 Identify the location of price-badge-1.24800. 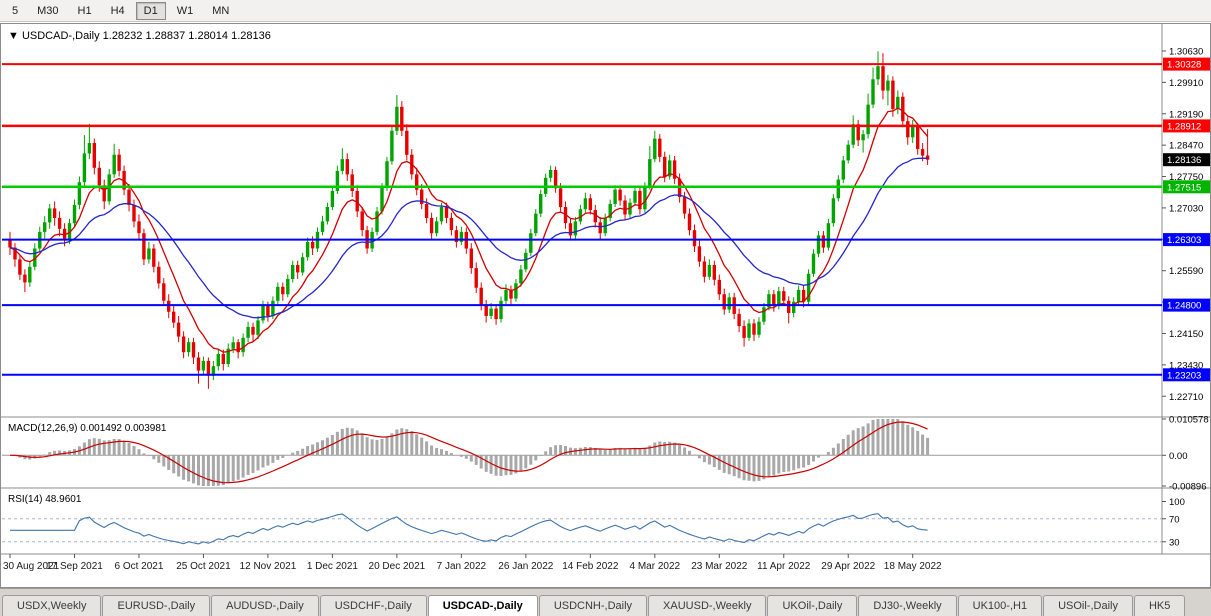
(1186, 305).